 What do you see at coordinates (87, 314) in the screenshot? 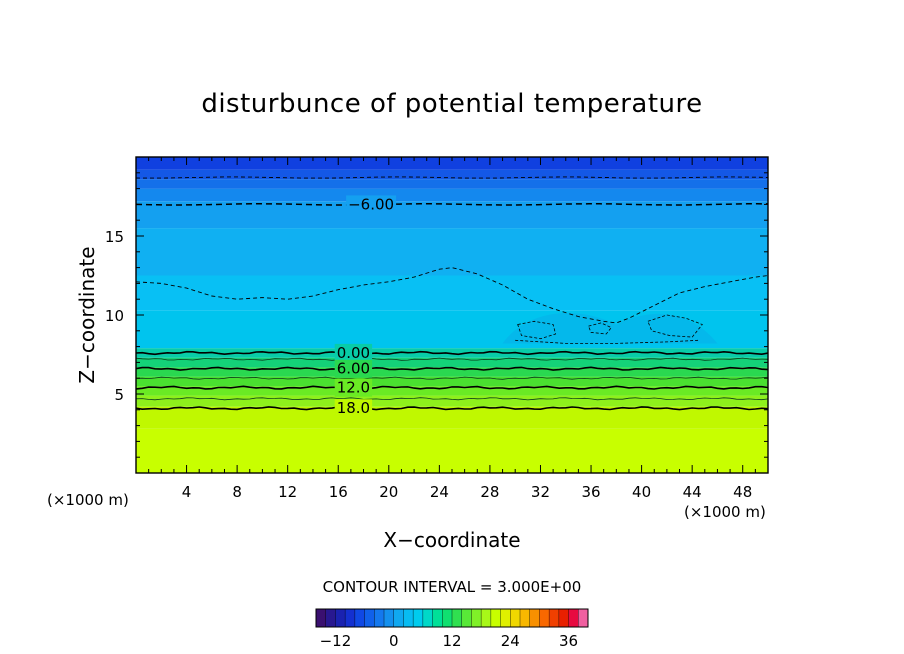
I see `y-axis-title: Z−coordinate` at bounding box center [87, 314].